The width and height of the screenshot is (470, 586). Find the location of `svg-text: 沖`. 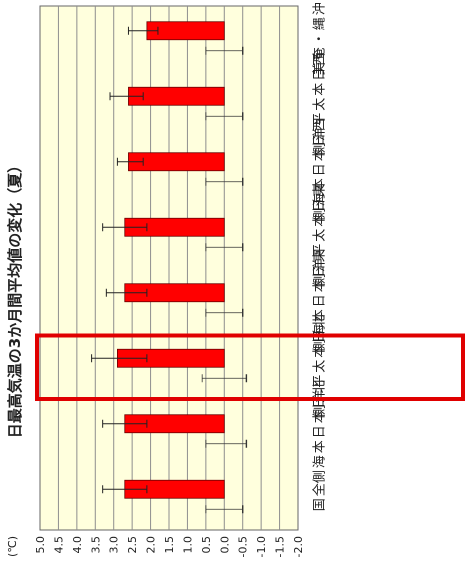

svg-text: 沖 is located at coordinates (320, 8).